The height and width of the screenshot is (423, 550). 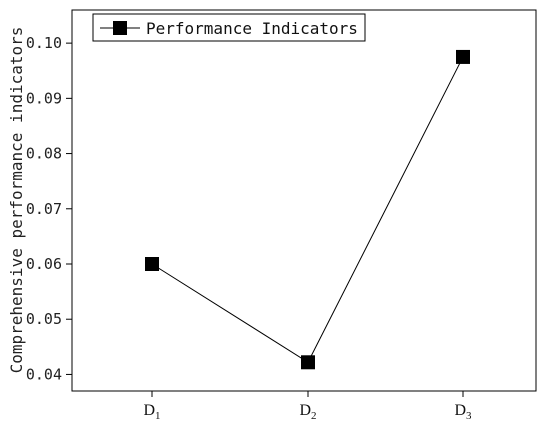 What do you see at coordinates (120, 28) in the screenshot?
I see `legend-marker-square` at bounding box center [120, 28].